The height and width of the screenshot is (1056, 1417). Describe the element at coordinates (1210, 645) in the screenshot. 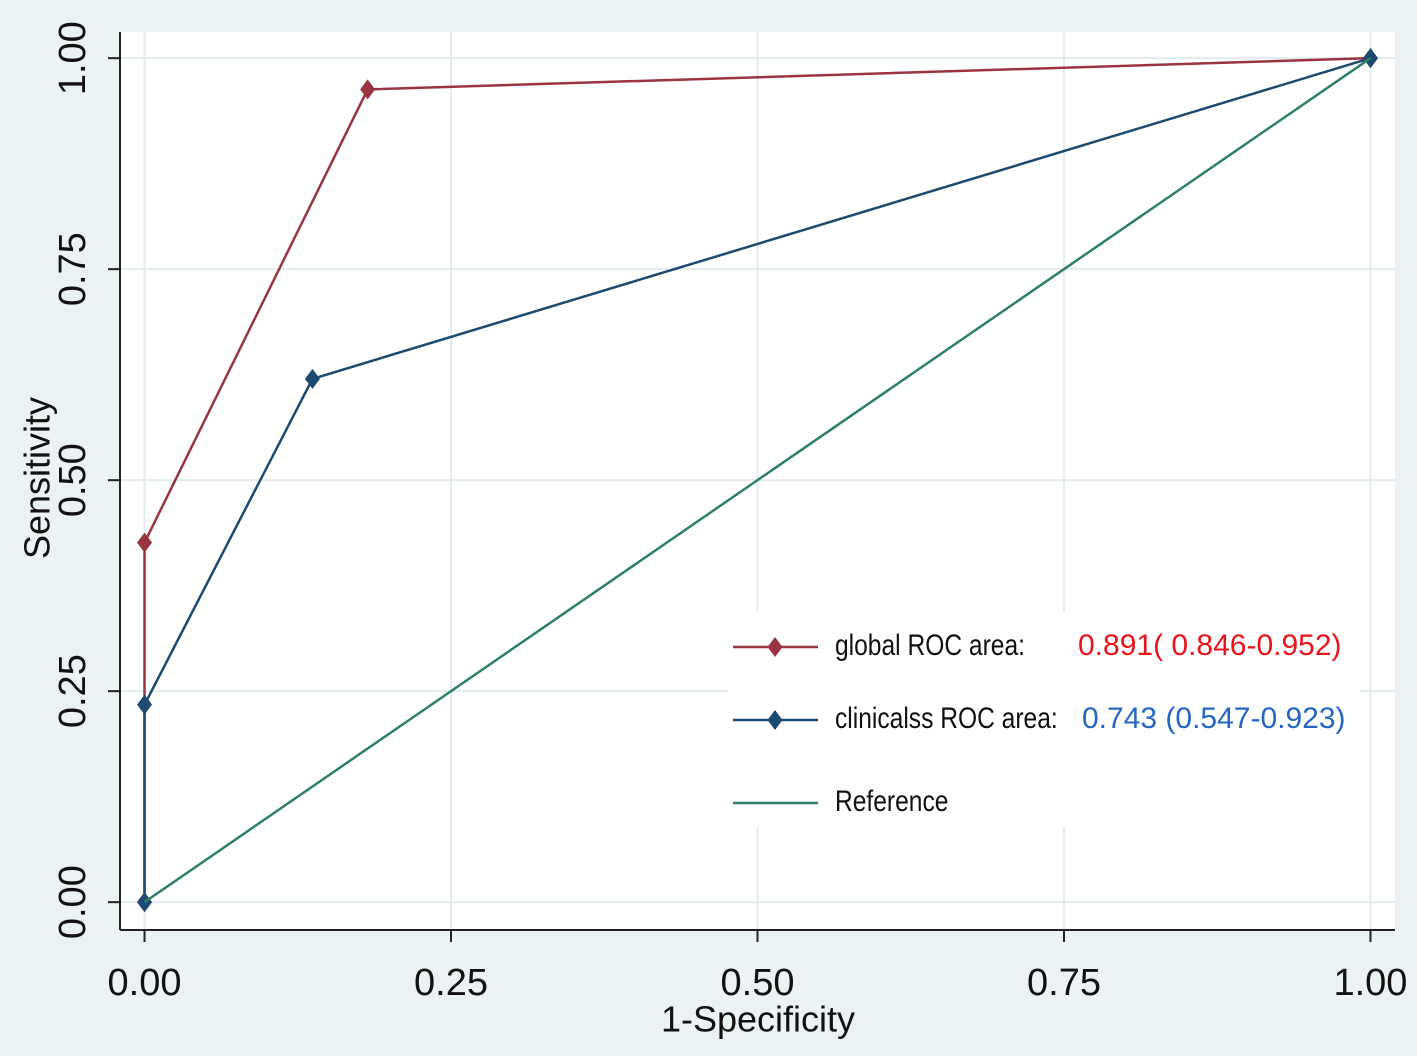

I see `legend-annotation: 0.891( 0.846-0.952)` at that location.